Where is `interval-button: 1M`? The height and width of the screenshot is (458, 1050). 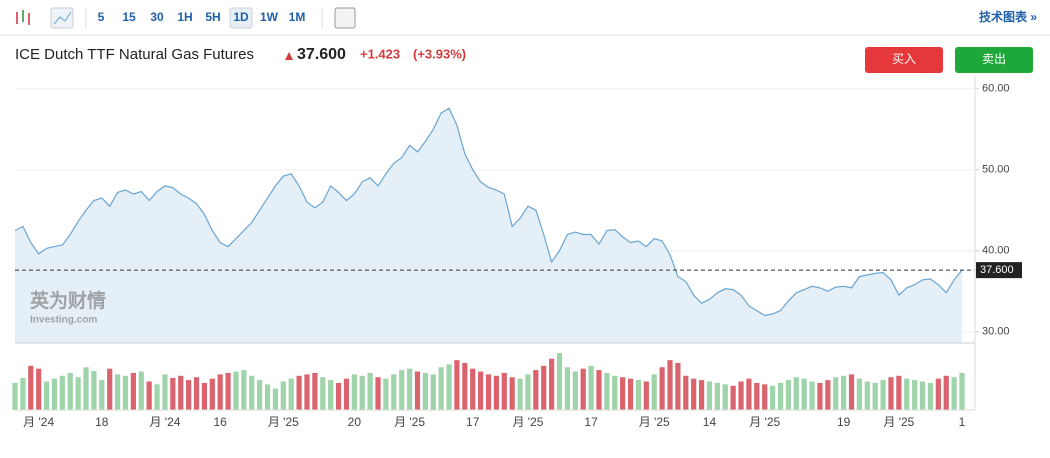
interval-button: 1M is located at coordinates (297, 17).